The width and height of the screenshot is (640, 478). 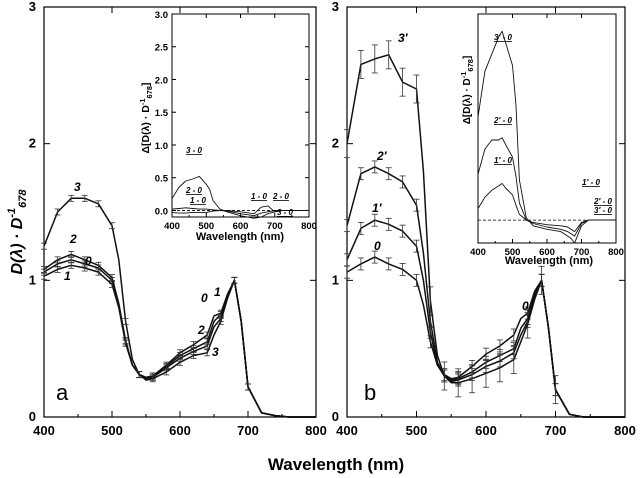 What do you see at coordinates (525, 306) in the screenshot?
I see `curve-label-0-b-red: 0` at bounding box center [525, 306].